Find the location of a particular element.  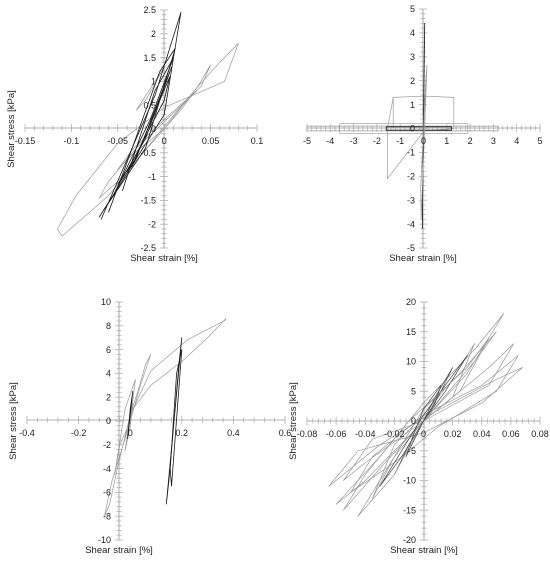

x-tick-label: -3 is located at coordinates (354, 141).